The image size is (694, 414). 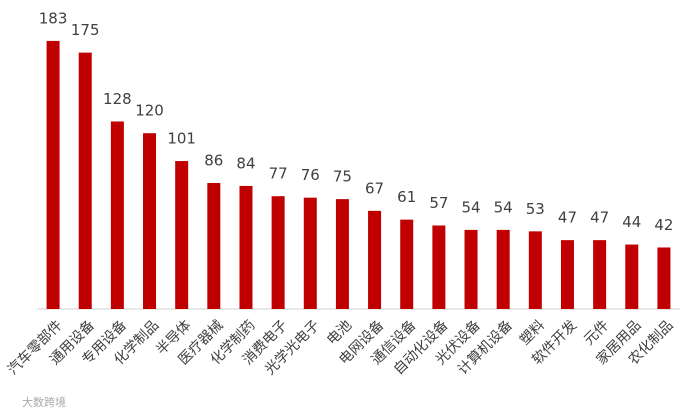 I want to click on value-label: 128, so click(x=117, y=99).